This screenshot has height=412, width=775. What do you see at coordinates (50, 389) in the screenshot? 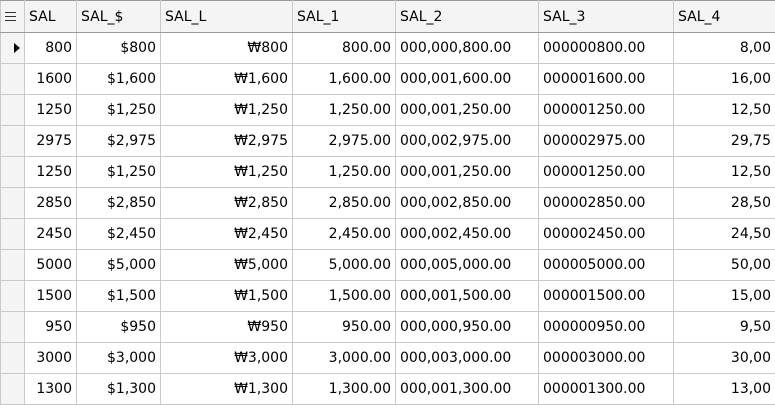
I see `cell-sal: 1300` at bounding box center [50, 389].